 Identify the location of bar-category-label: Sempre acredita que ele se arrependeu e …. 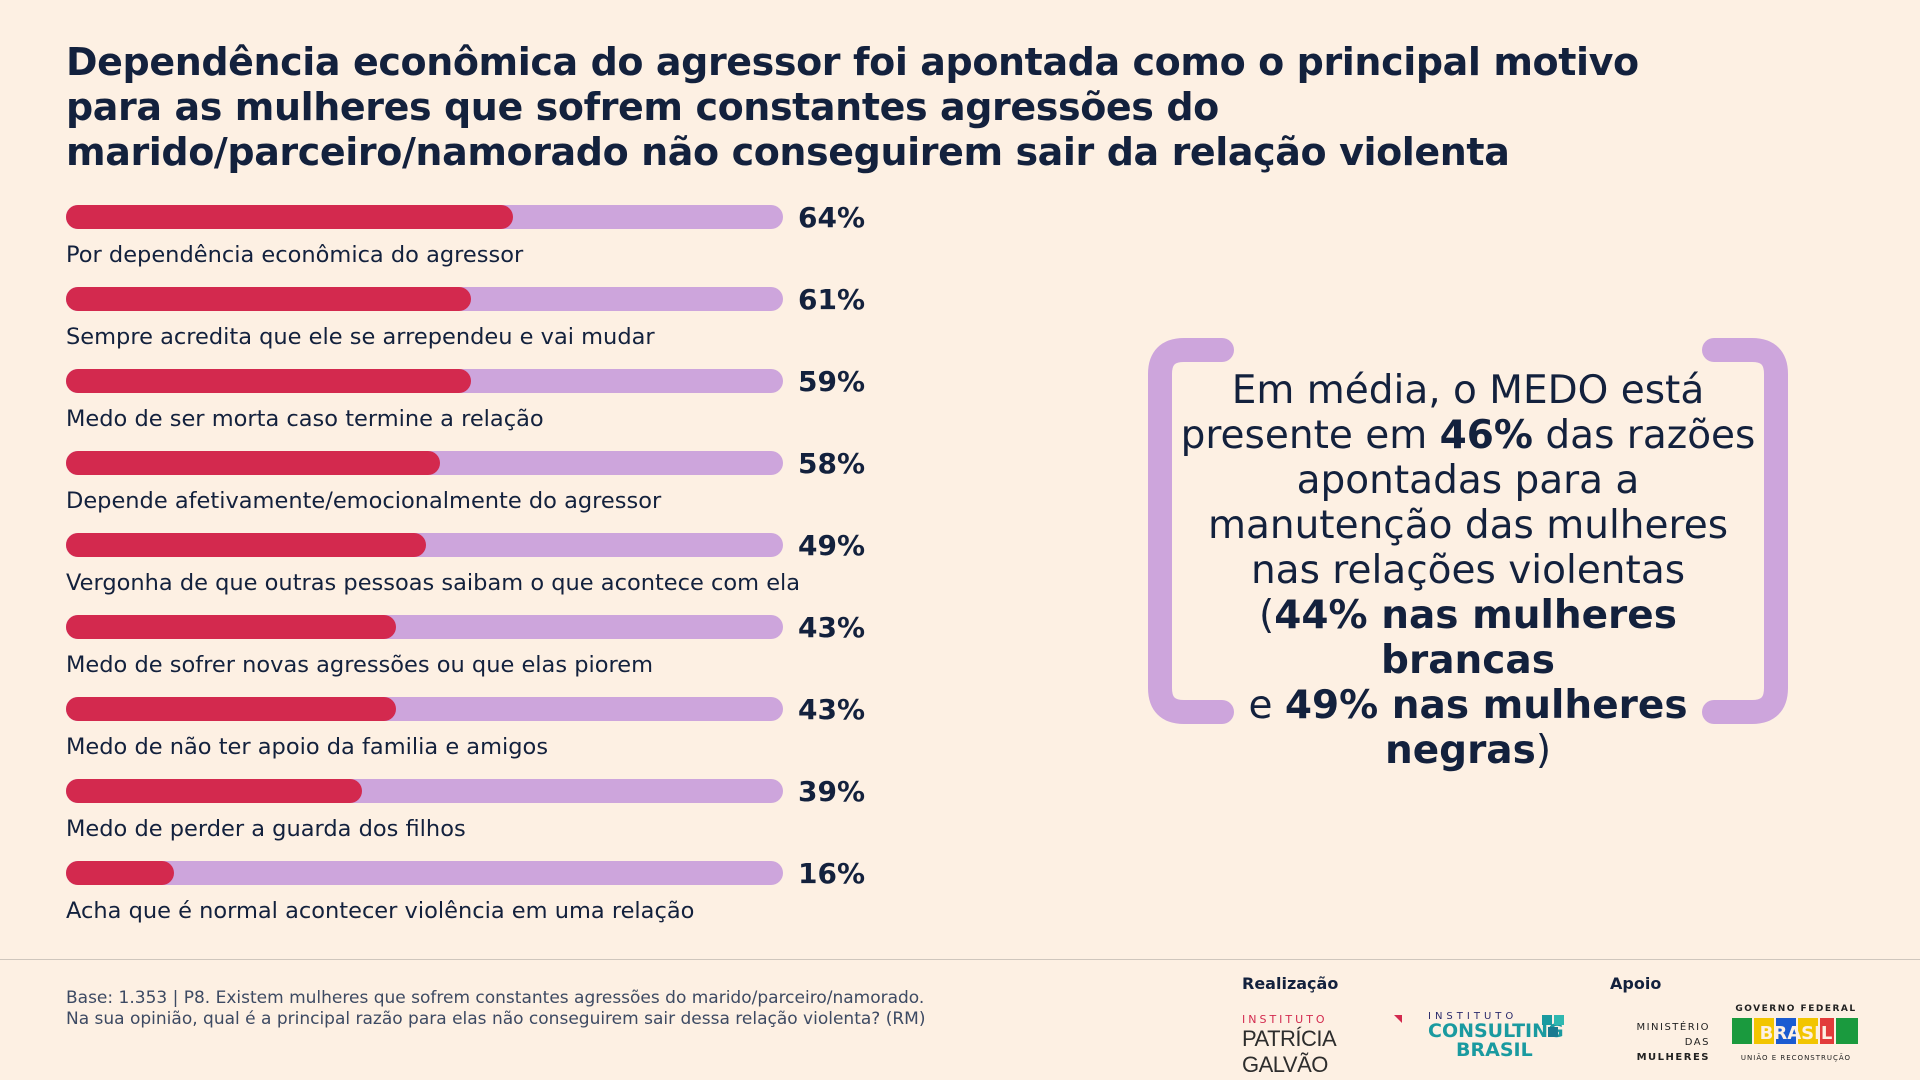
(360, 337).